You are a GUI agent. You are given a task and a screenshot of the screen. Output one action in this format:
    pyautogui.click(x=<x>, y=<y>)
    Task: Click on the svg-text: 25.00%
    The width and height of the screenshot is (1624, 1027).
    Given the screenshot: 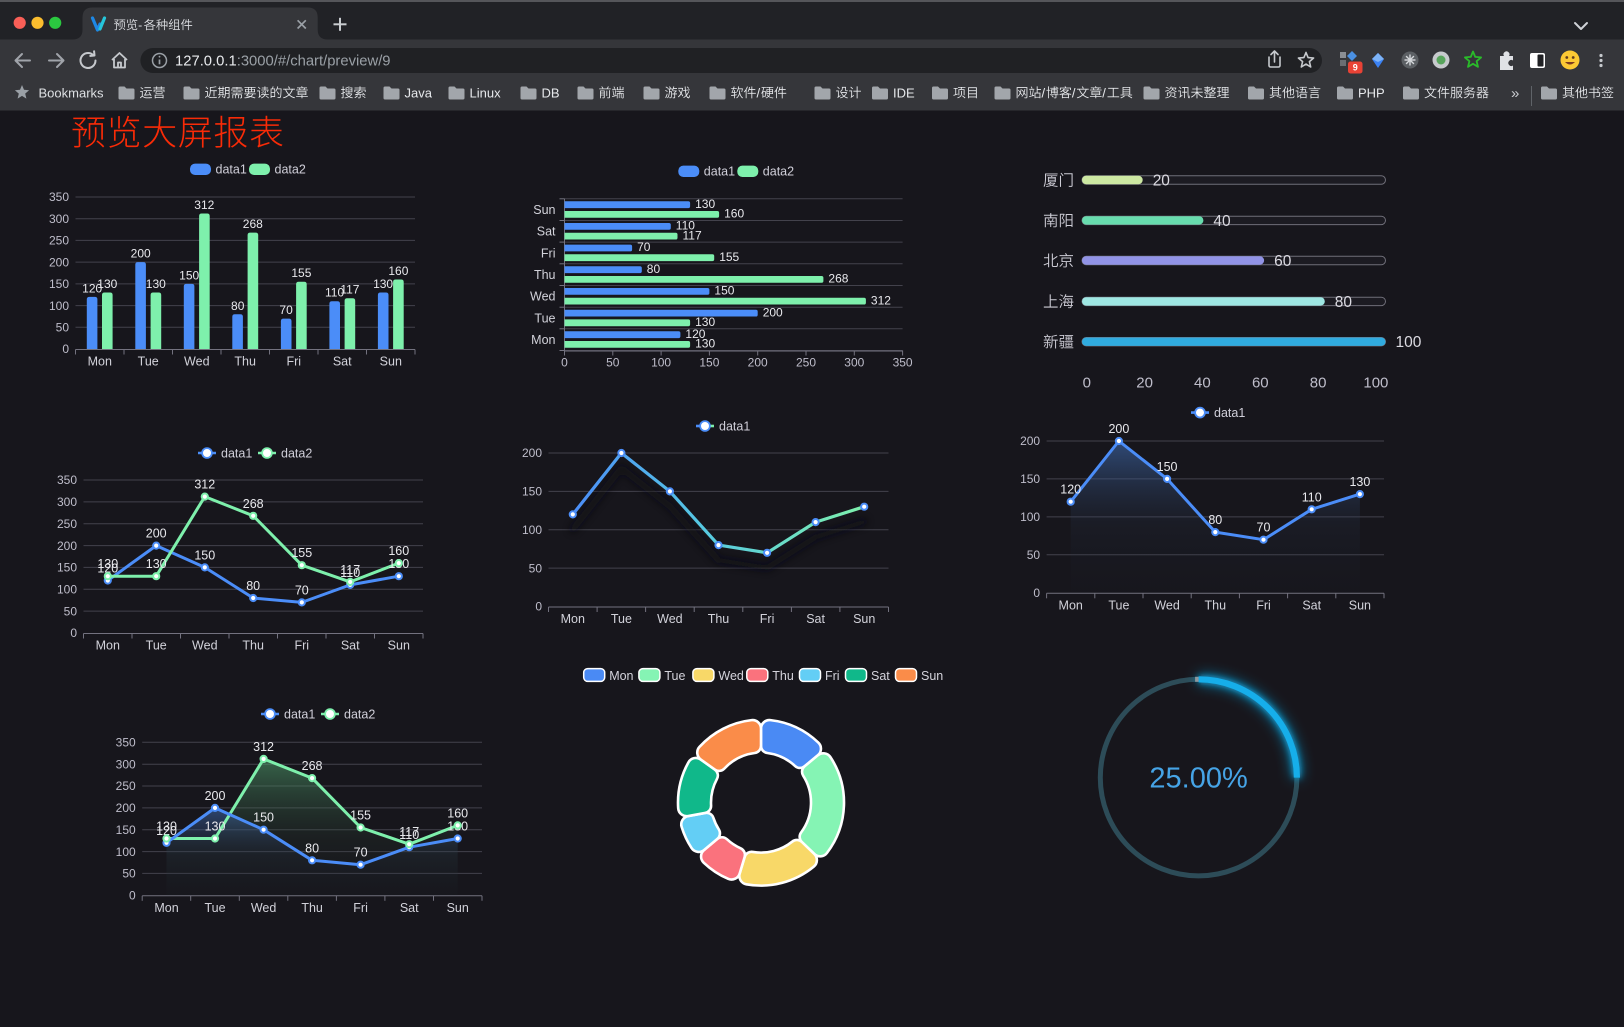 What is the action you would take?
    pyautogui.click(x=1198, y=779)
    